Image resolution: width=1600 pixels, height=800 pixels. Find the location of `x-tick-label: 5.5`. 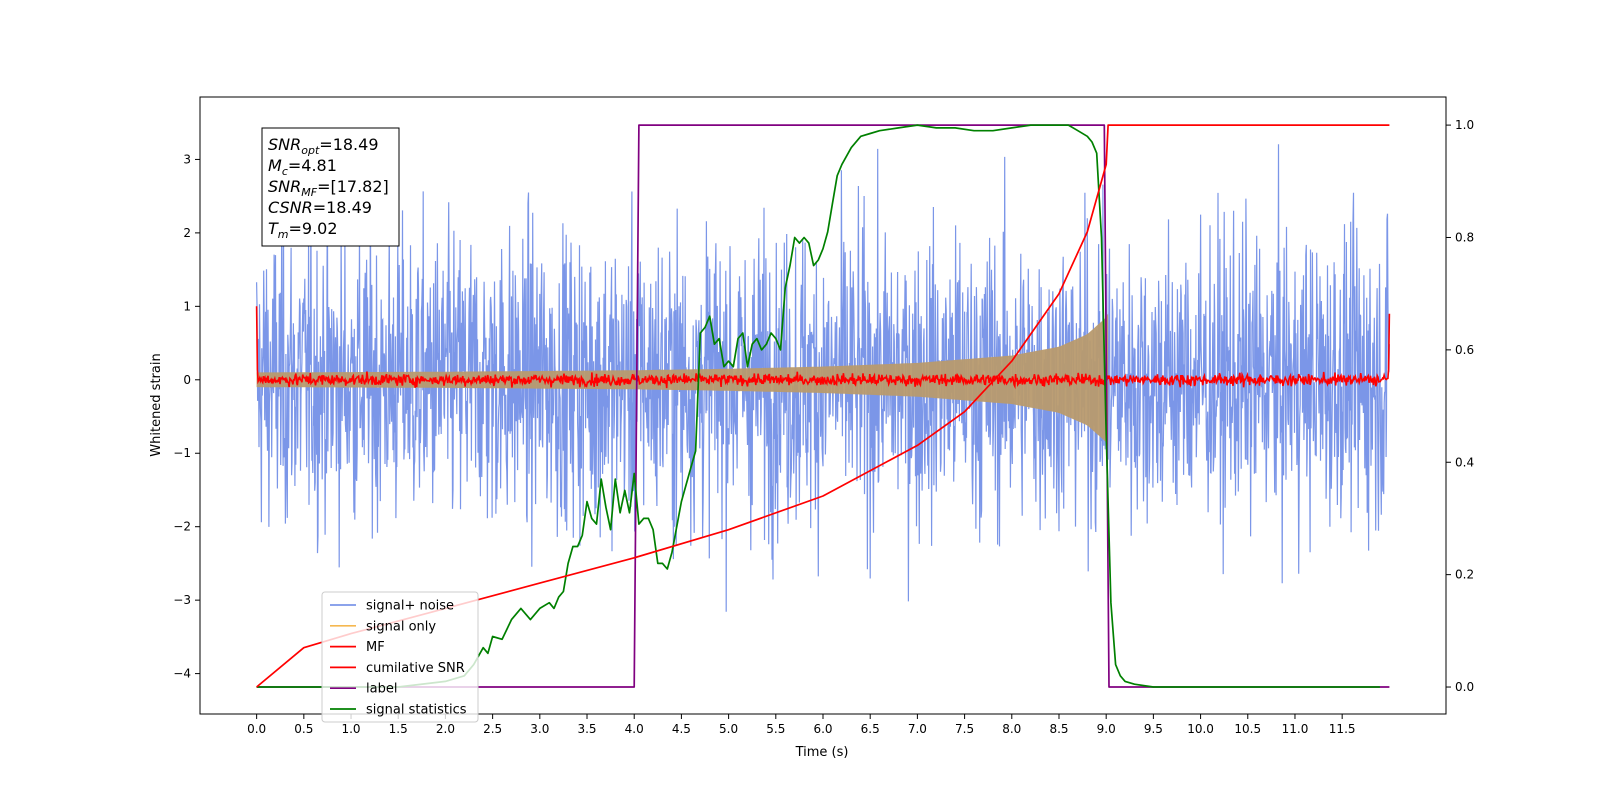

x-tick-label: 5.5 is located at coordinates (775, 729).